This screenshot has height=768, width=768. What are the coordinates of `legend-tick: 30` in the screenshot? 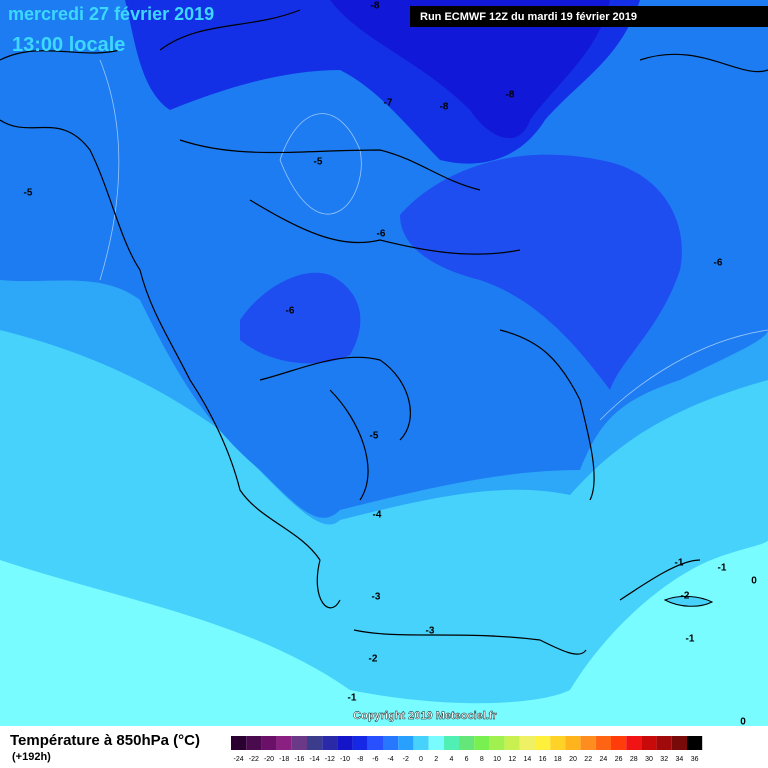 It's located at (649, 759).